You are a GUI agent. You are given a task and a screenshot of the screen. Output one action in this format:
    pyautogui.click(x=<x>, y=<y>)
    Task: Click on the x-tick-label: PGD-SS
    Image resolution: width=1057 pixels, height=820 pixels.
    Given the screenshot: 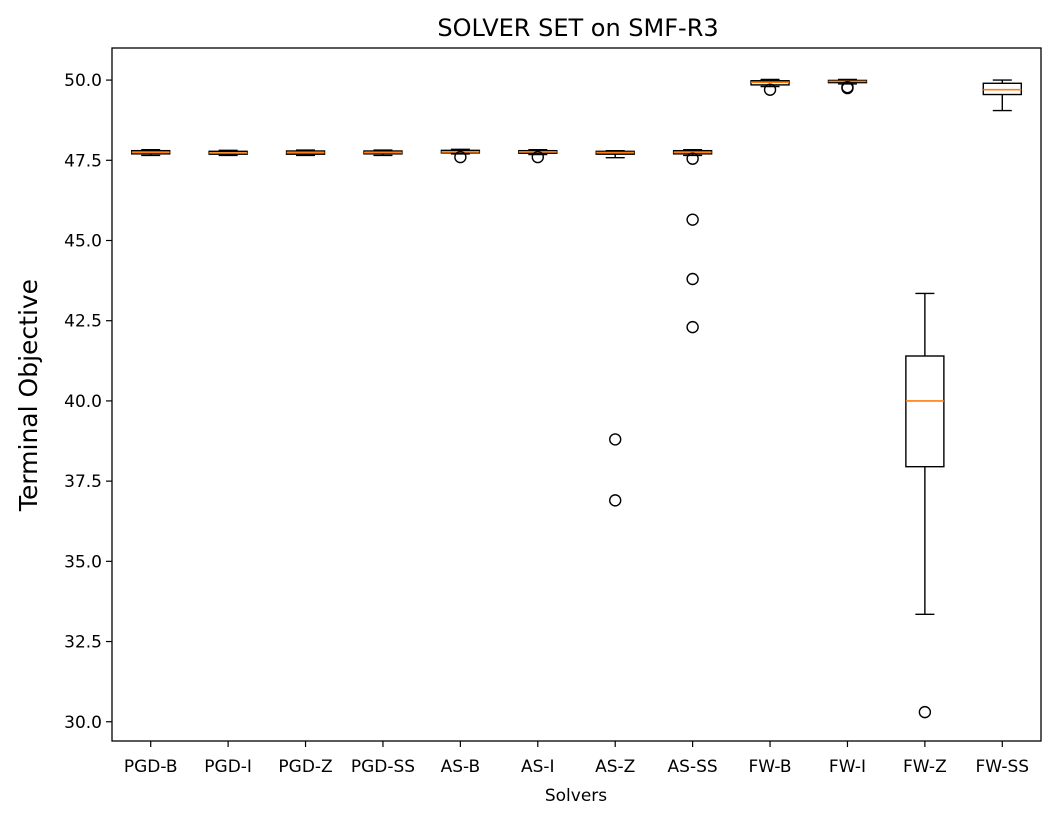 What is the action you would take?
    pyautogui.click(x=383, y=767)
    